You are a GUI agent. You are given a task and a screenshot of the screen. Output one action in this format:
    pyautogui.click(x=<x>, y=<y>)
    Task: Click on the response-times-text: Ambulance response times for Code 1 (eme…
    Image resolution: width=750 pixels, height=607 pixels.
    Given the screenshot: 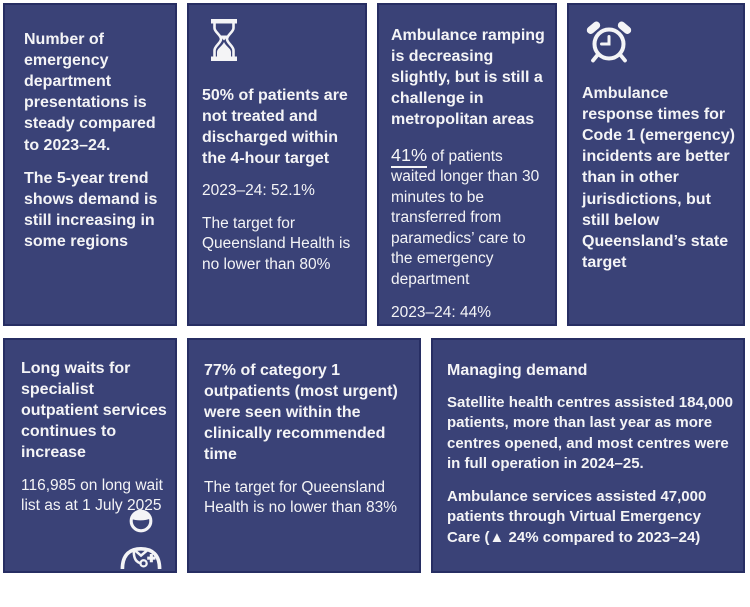 What is the action you would take?
    pyautogui.click(x=658, y=178)
    